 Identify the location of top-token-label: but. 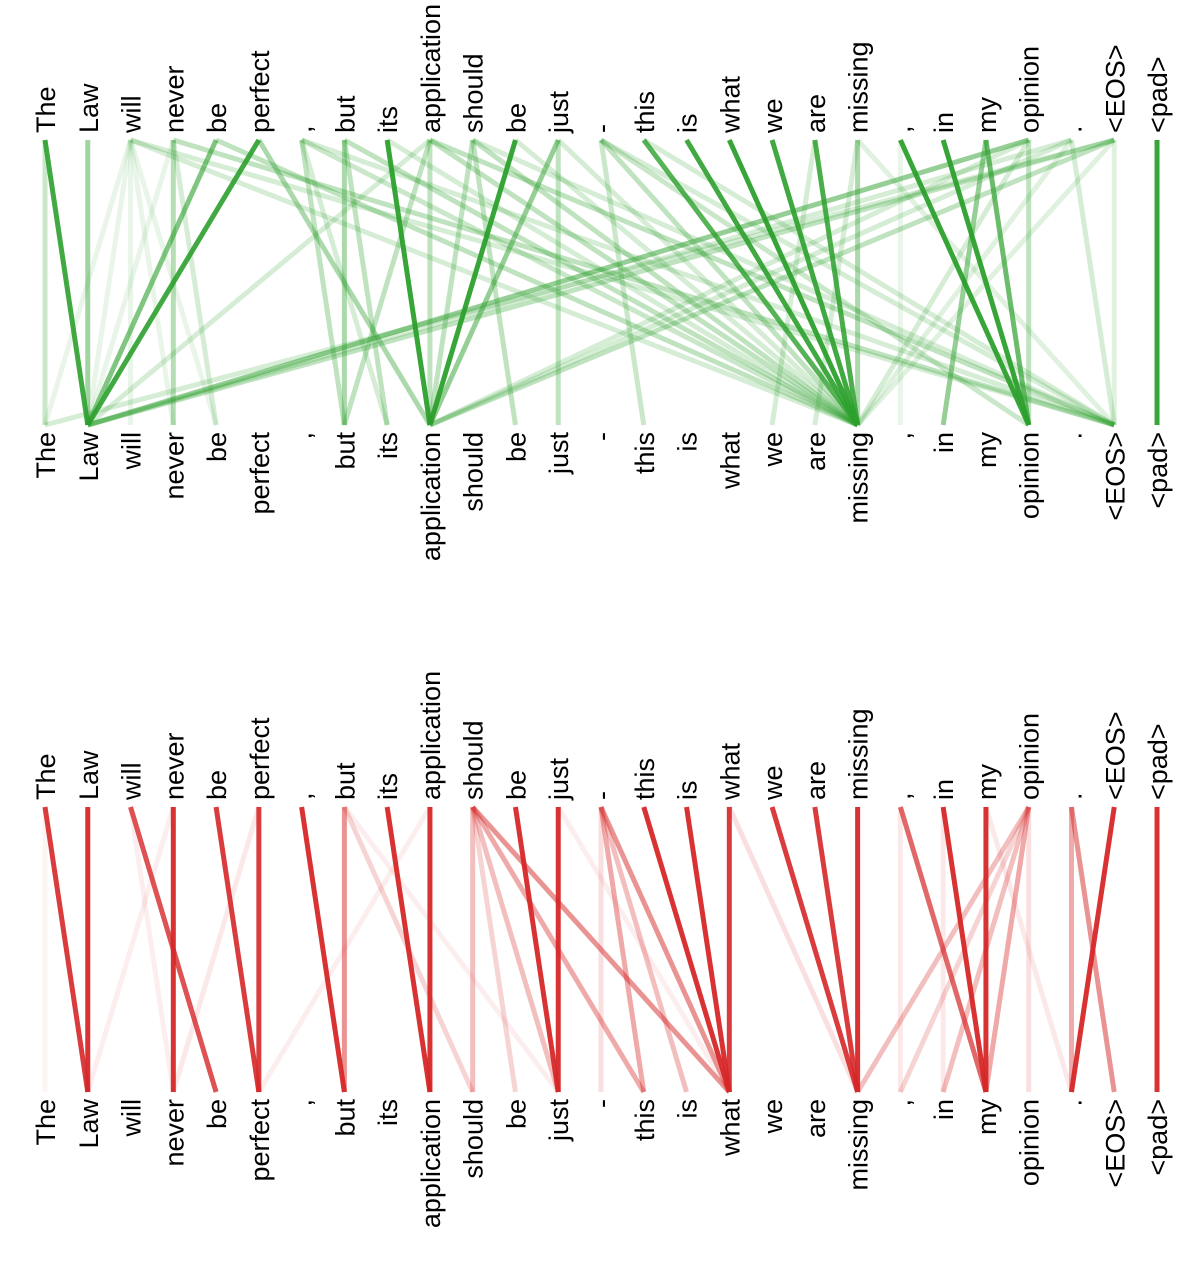
(345, 114).